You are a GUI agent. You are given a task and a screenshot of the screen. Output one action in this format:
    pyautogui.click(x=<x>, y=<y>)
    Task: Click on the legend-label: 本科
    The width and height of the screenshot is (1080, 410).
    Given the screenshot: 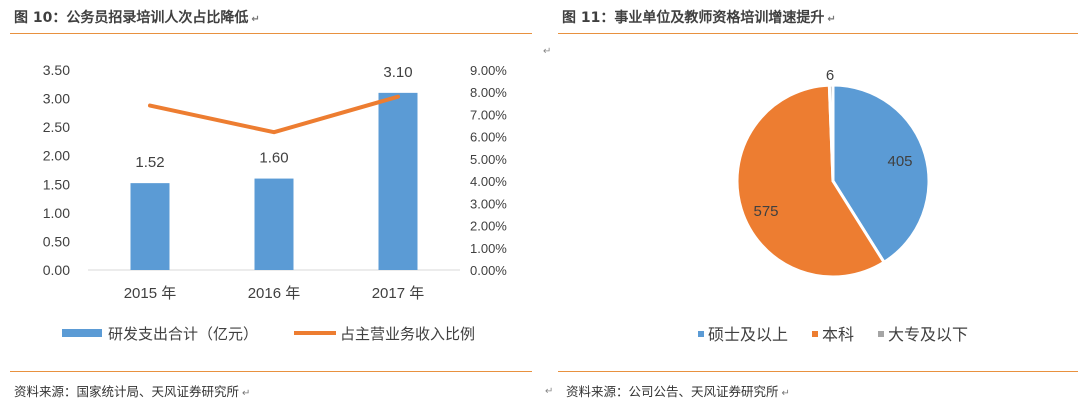 What is the action you would take?
    pyautogui.click(x=838, y=335)
    